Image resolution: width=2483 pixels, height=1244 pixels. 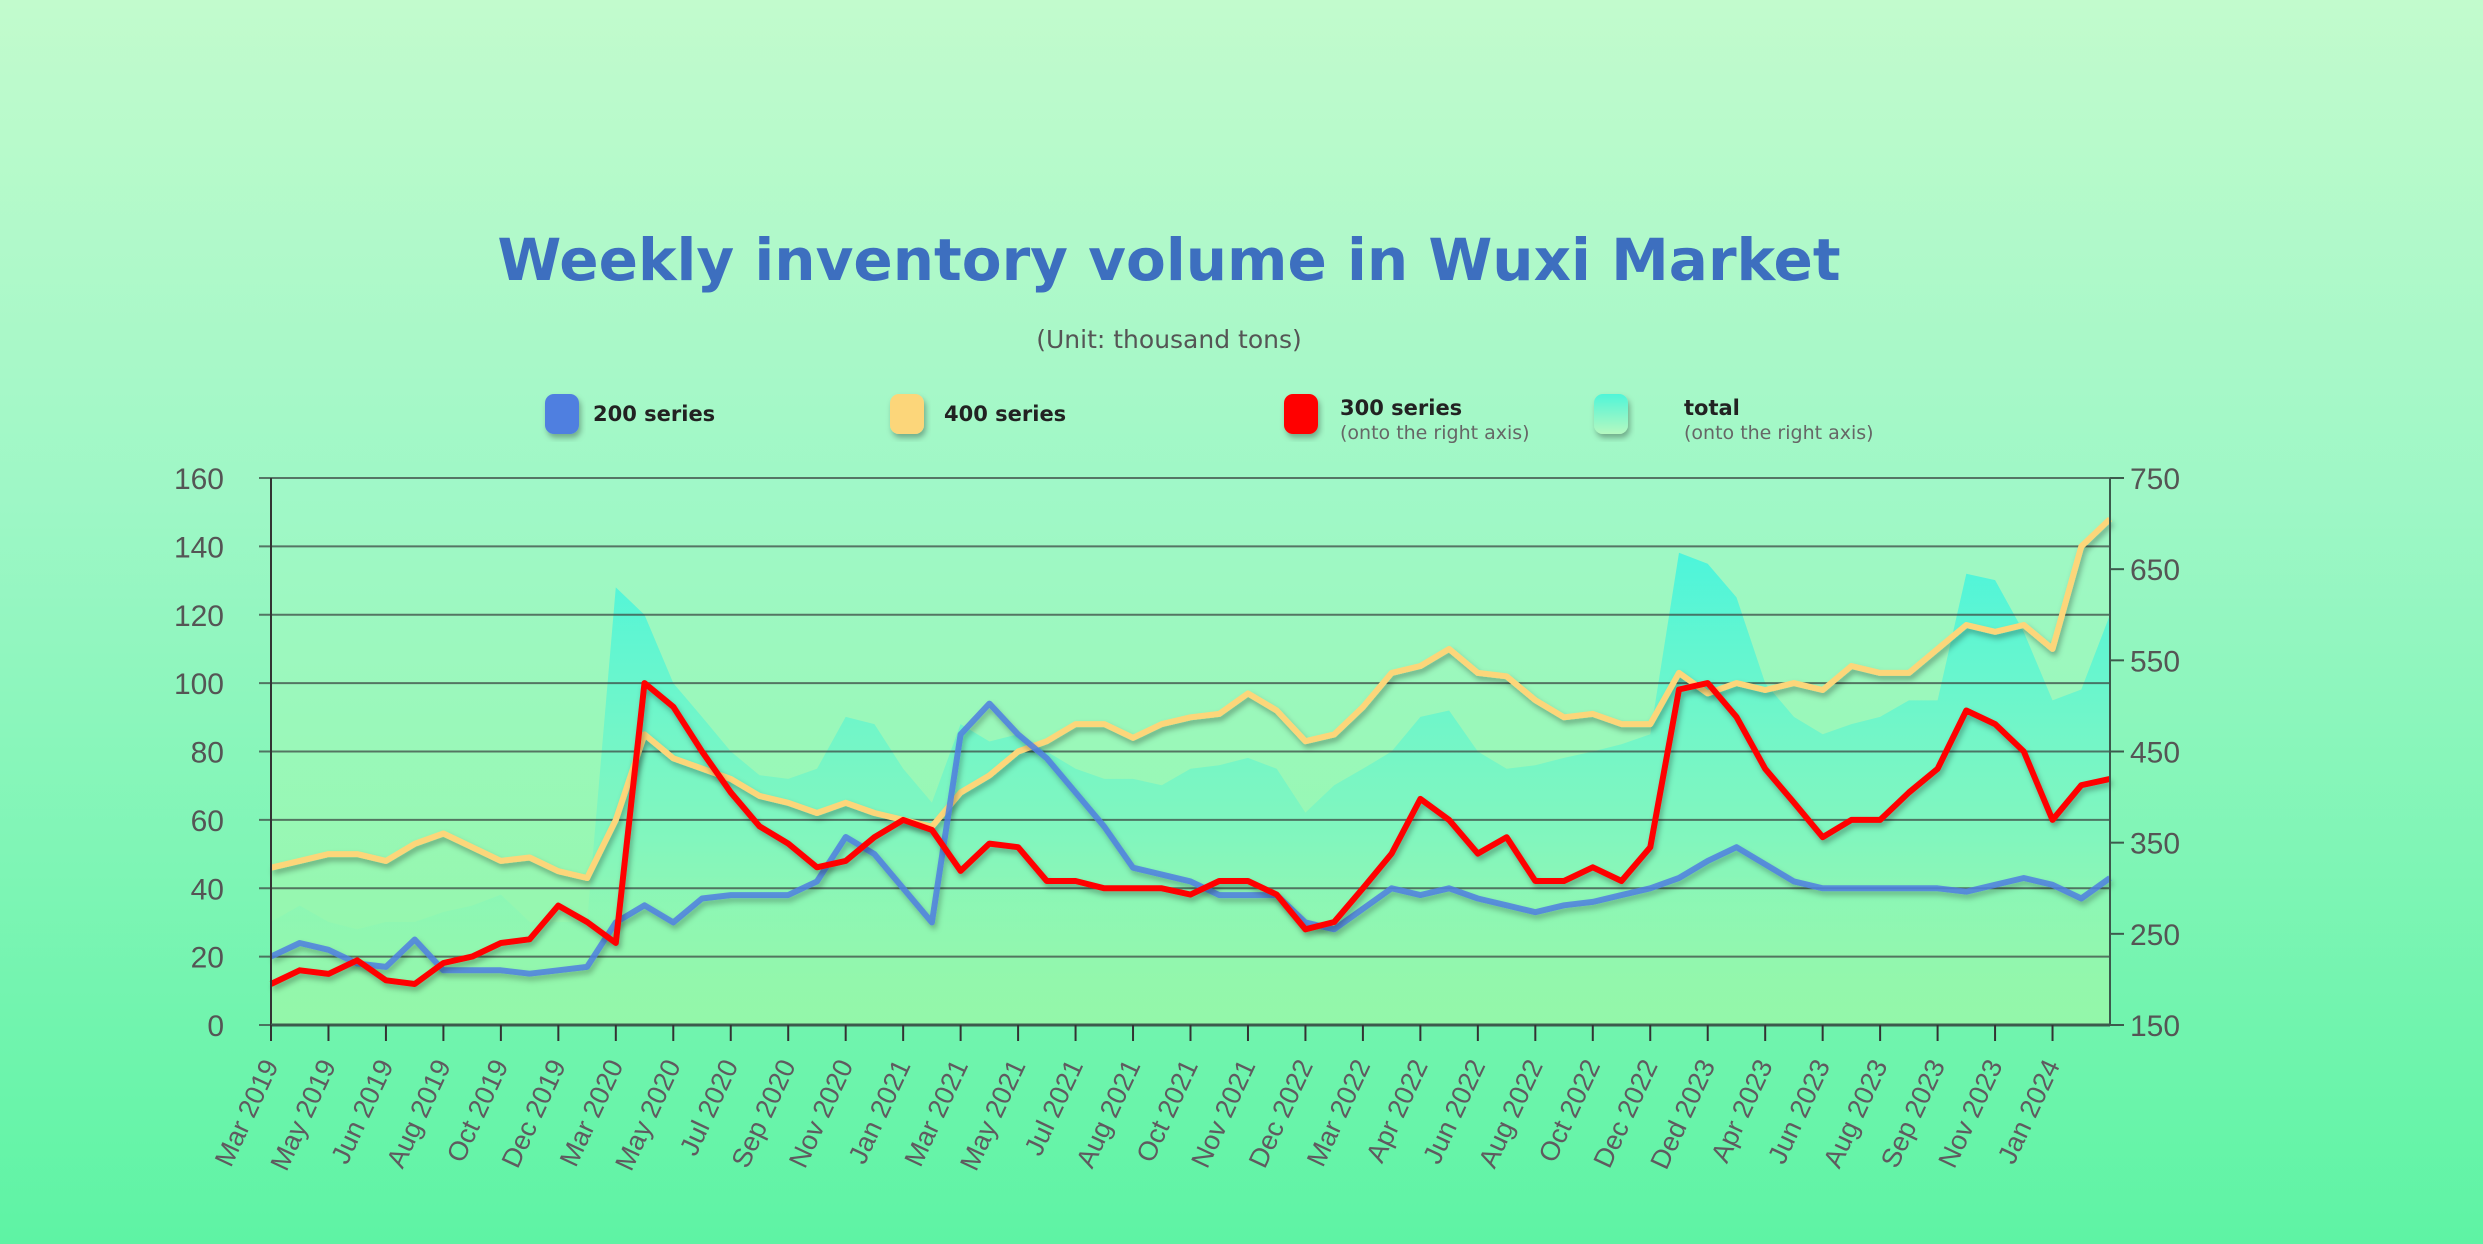 I want to click on left-tick-label: 120, so click(x=199, y=616).